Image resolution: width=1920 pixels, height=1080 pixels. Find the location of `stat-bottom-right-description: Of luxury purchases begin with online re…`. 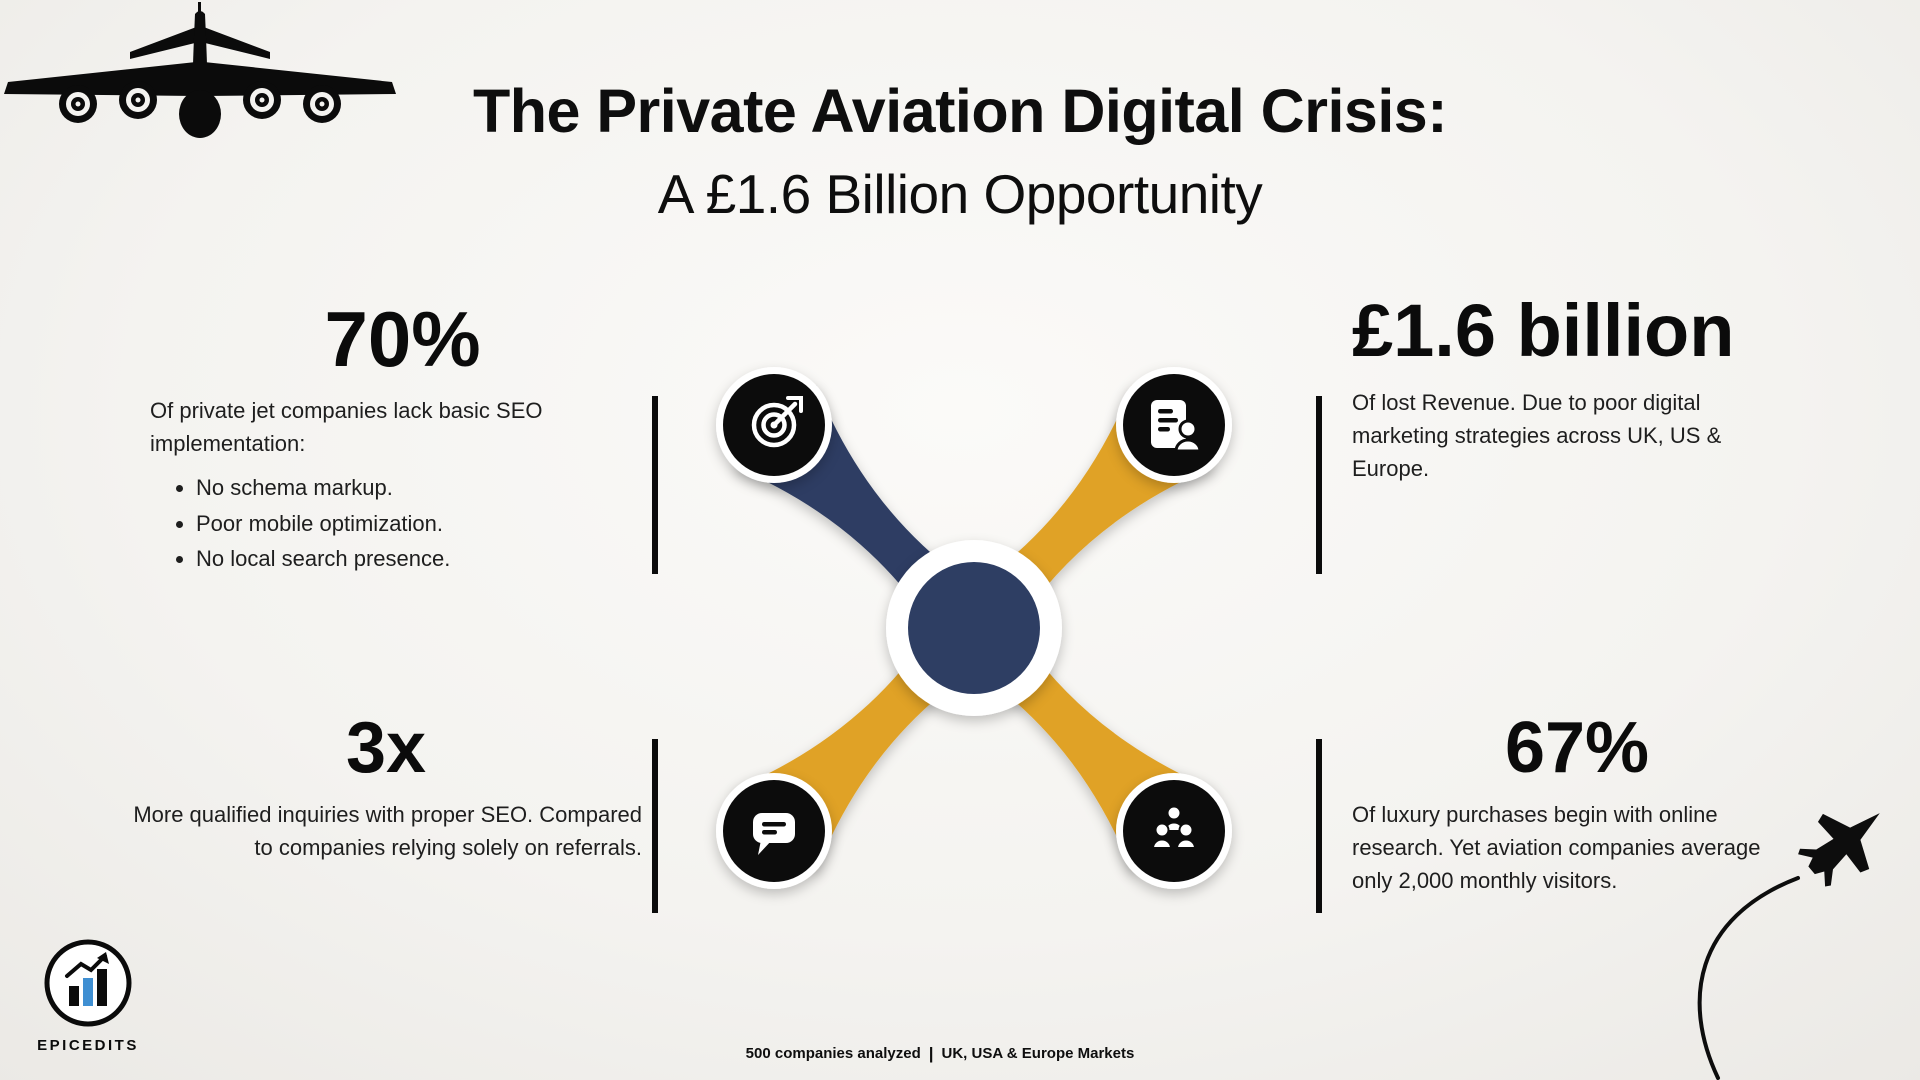

stat-bottom-right-description: Of luxury purchases begin with online re… is located at coordinates (1556, 847).